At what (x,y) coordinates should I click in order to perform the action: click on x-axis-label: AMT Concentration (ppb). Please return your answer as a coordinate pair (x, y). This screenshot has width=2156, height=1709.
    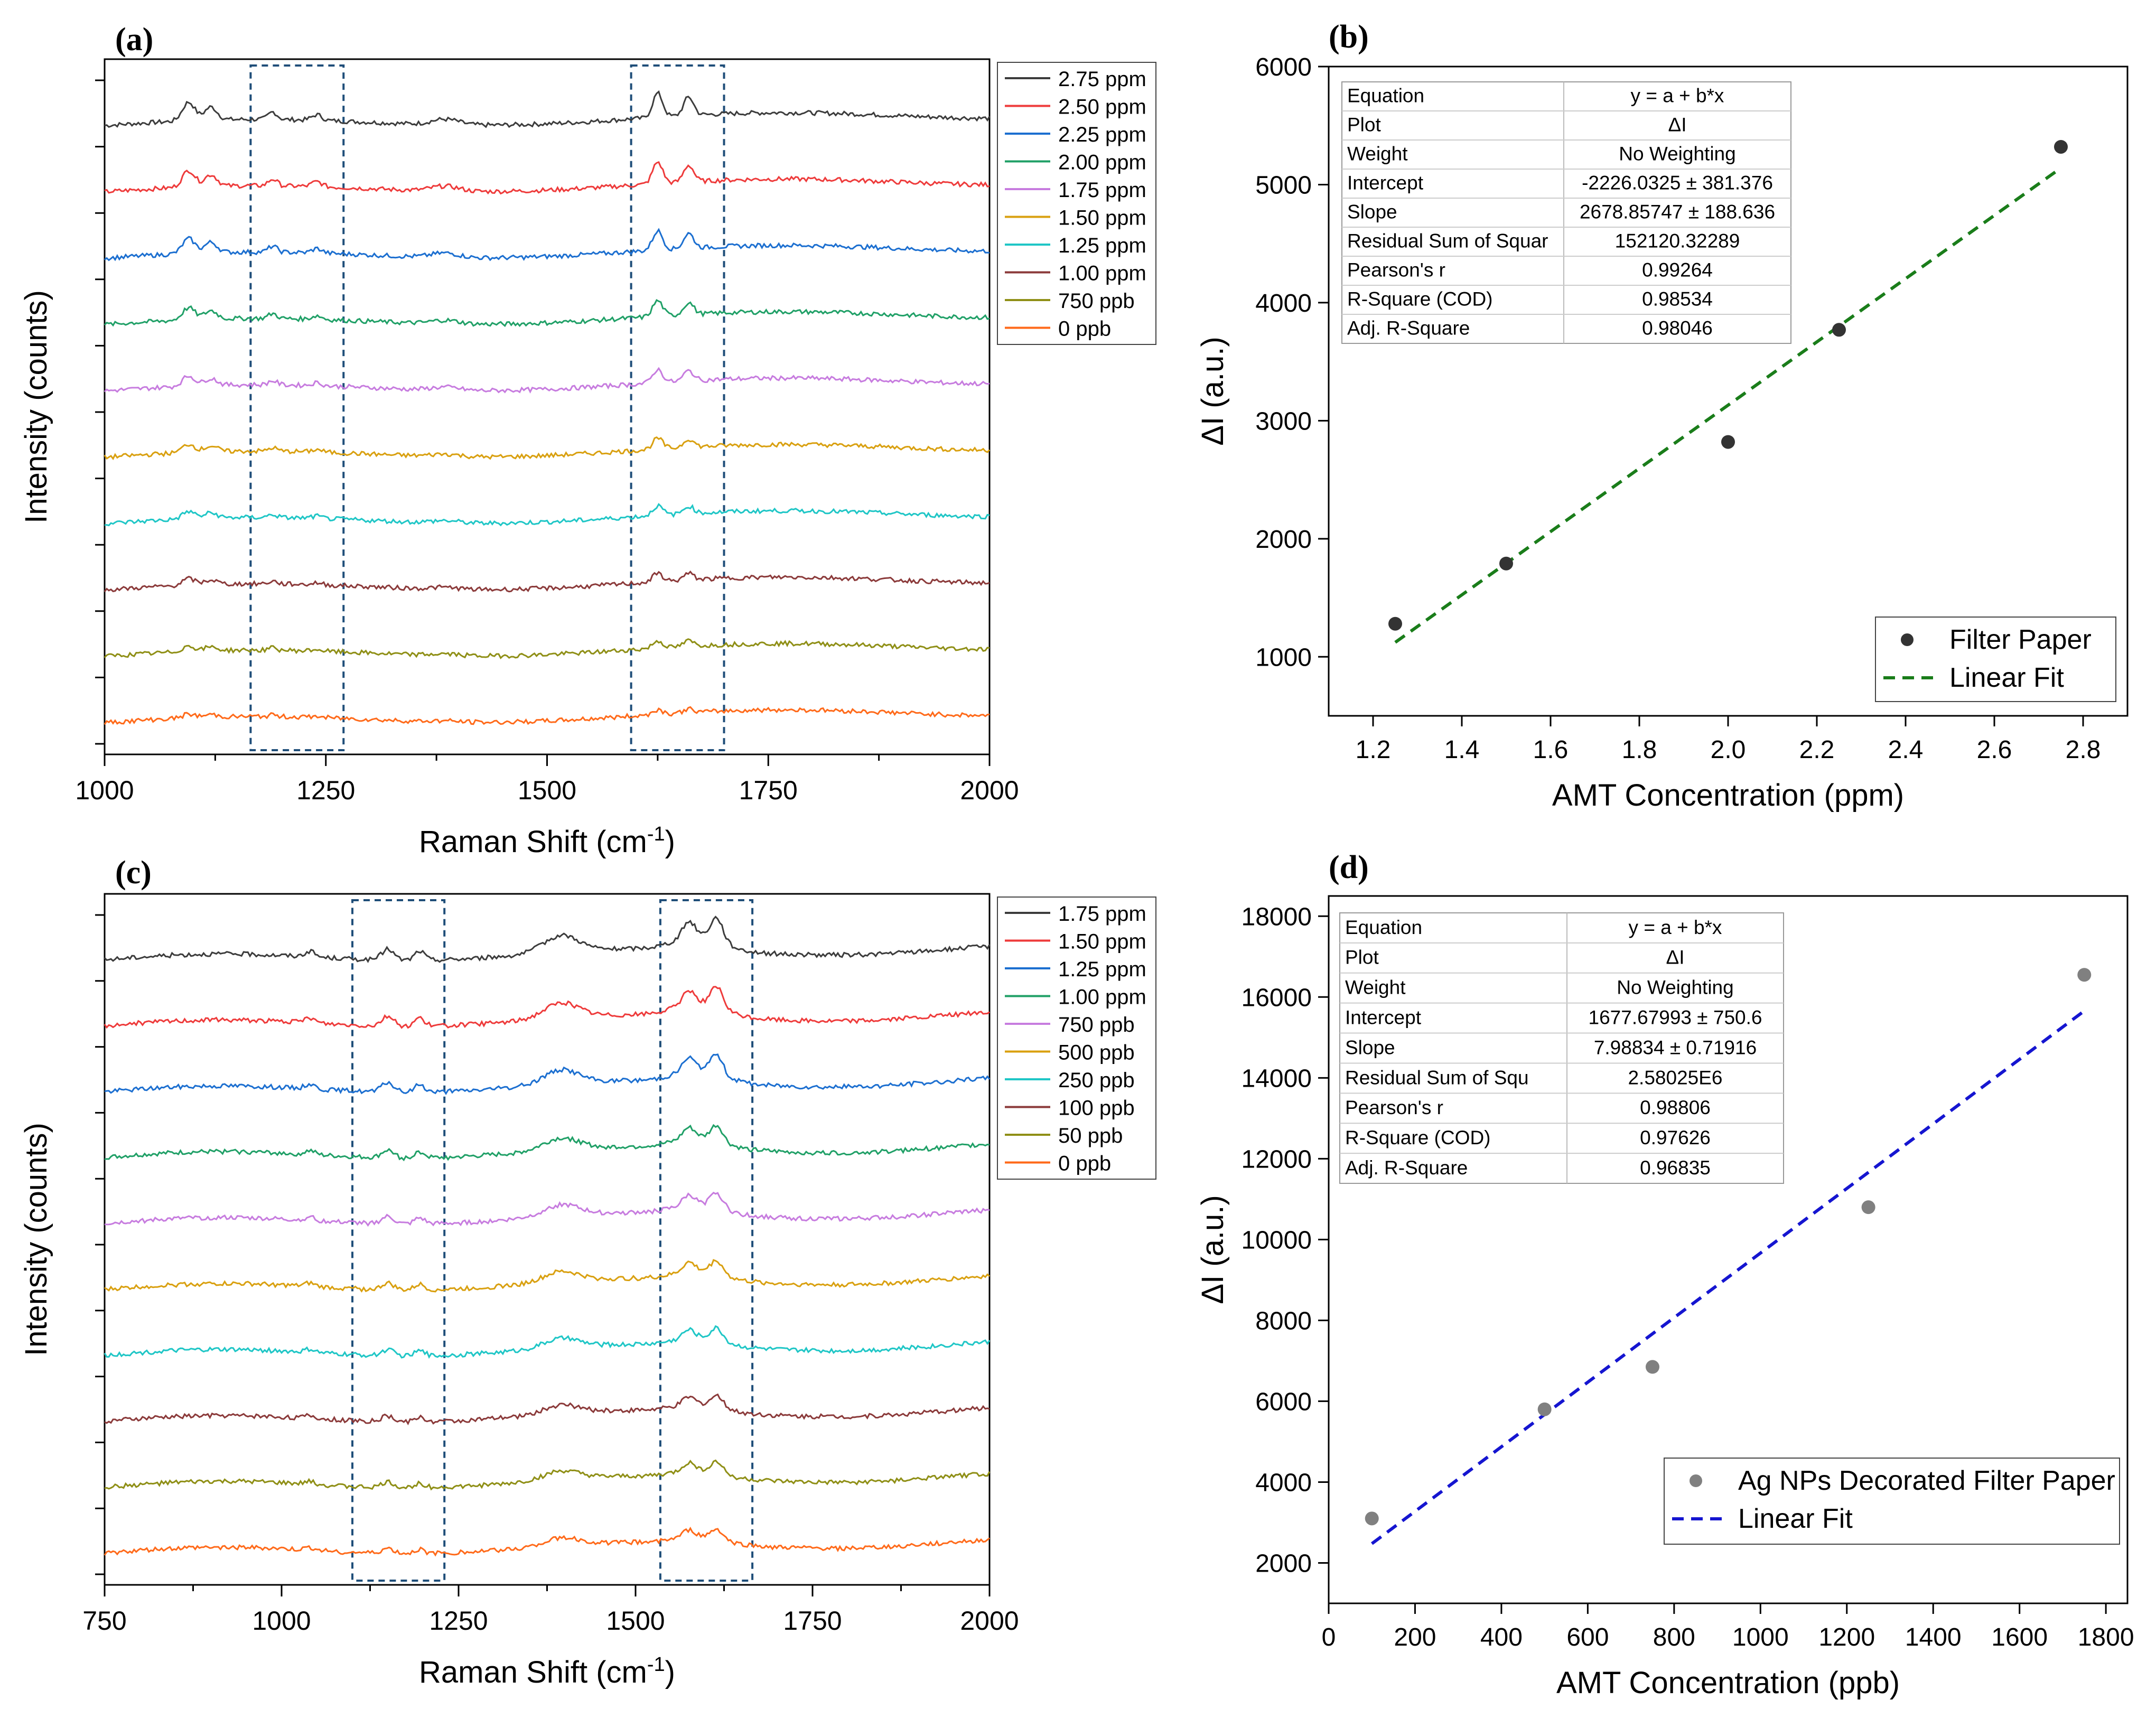
    Looking at the image, I should click on (1728, 1683).